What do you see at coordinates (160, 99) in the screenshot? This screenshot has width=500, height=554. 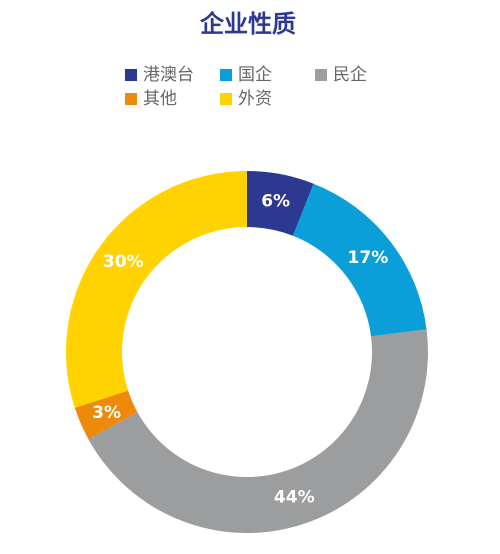 I see `legend-label: 其他` at bounding box center [160, 99].